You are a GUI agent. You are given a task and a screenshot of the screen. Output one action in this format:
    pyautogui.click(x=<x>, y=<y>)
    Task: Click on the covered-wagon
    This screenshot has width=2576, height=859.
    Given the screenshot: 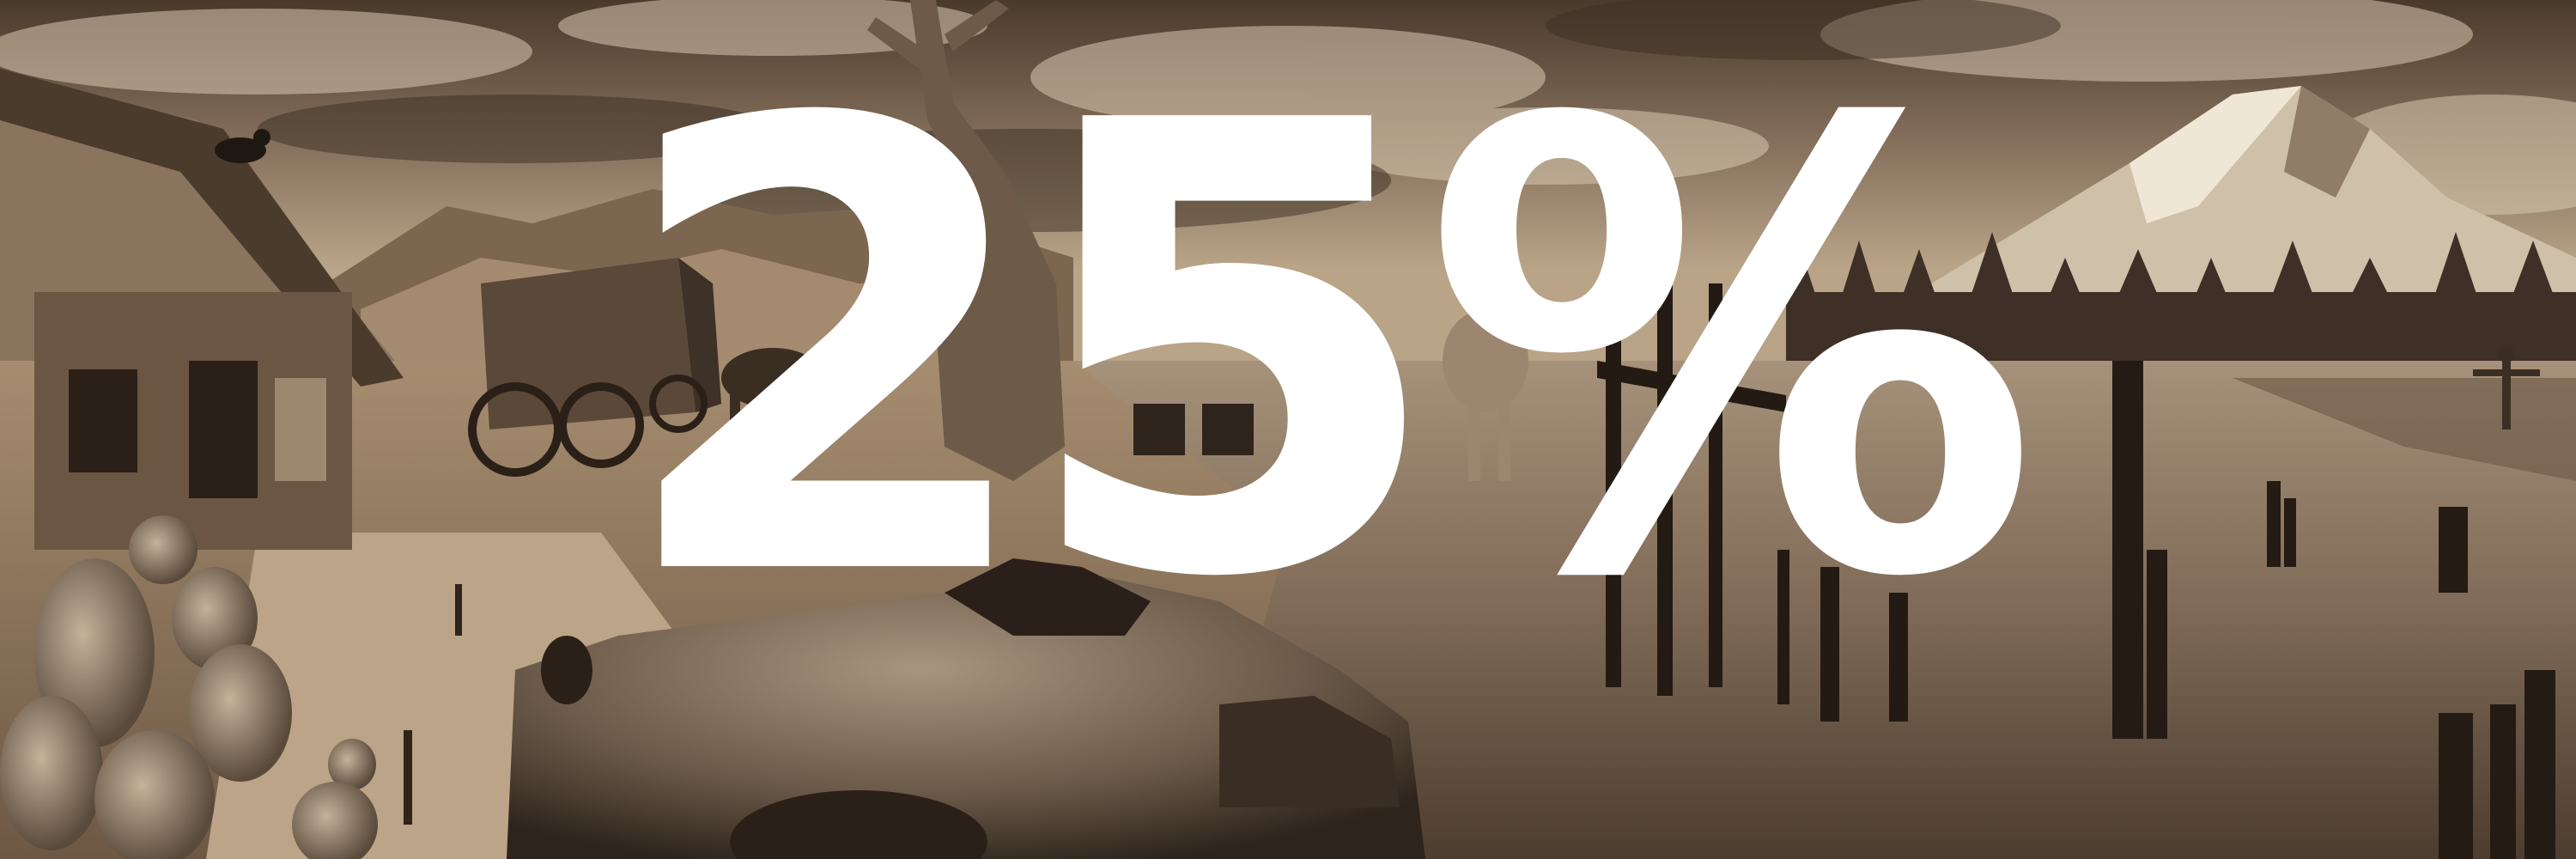 What is the action you would take?
    pyautogui.click(x=594, y=367)
    